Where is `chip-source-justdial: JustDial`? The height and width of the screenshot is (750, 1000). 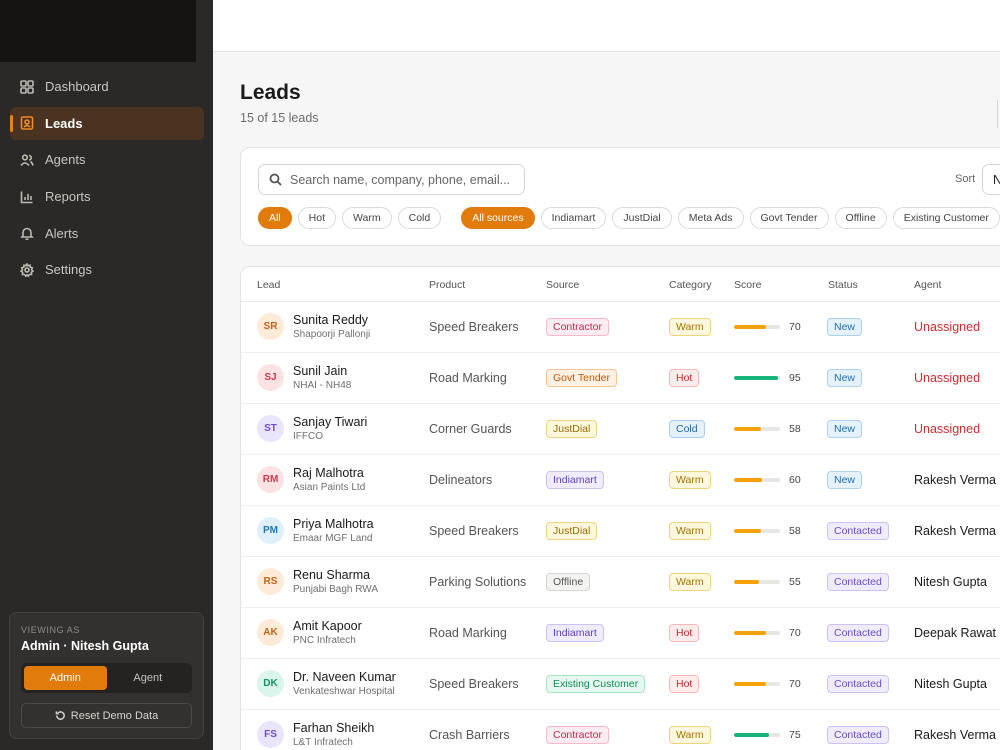
chip-source-justdial: JustDial is located at coordinates (642, 218).